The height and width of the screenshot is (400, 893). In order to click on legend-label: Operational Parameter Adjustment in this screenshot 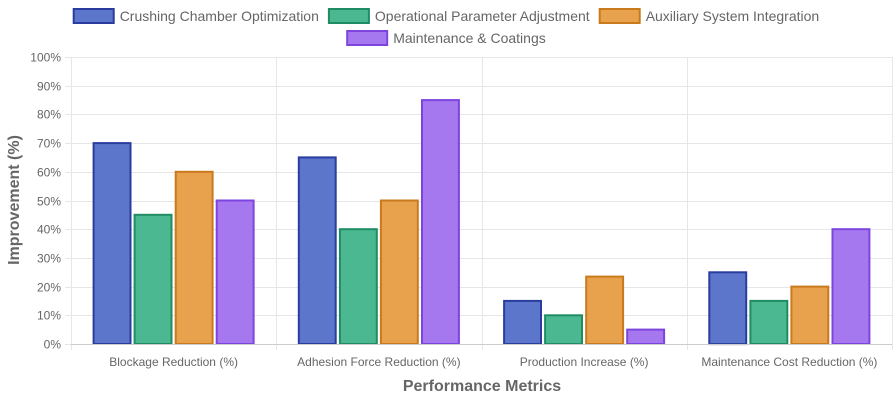, I will do `click(482, 16)`.